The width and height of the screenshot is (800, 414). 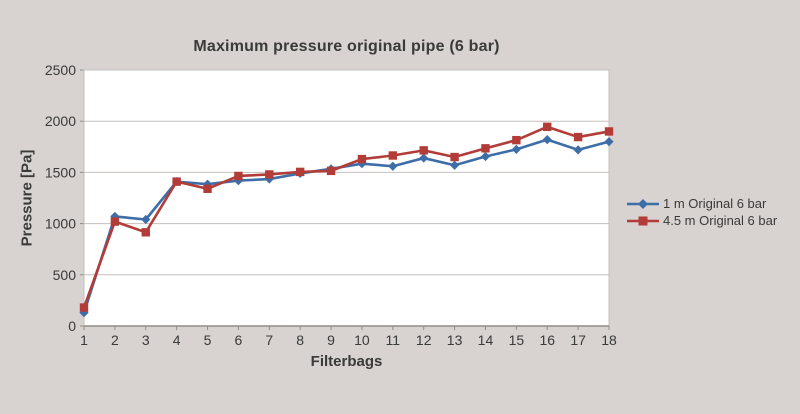 What do you see at coordinates (517, 340) in the screenshot?
I see `x-tick-label: 15` at bounding box center [517, 340].